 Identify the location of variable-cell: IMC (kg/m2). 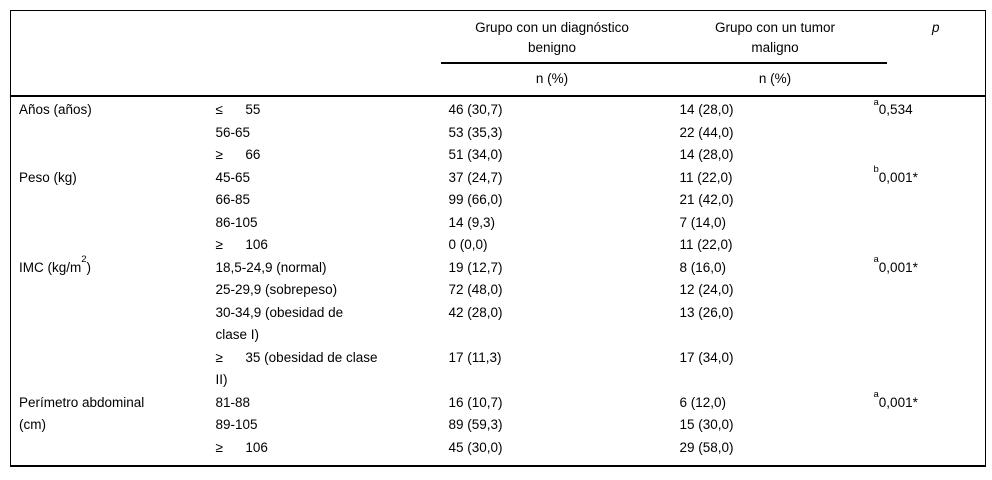
(113, 323).